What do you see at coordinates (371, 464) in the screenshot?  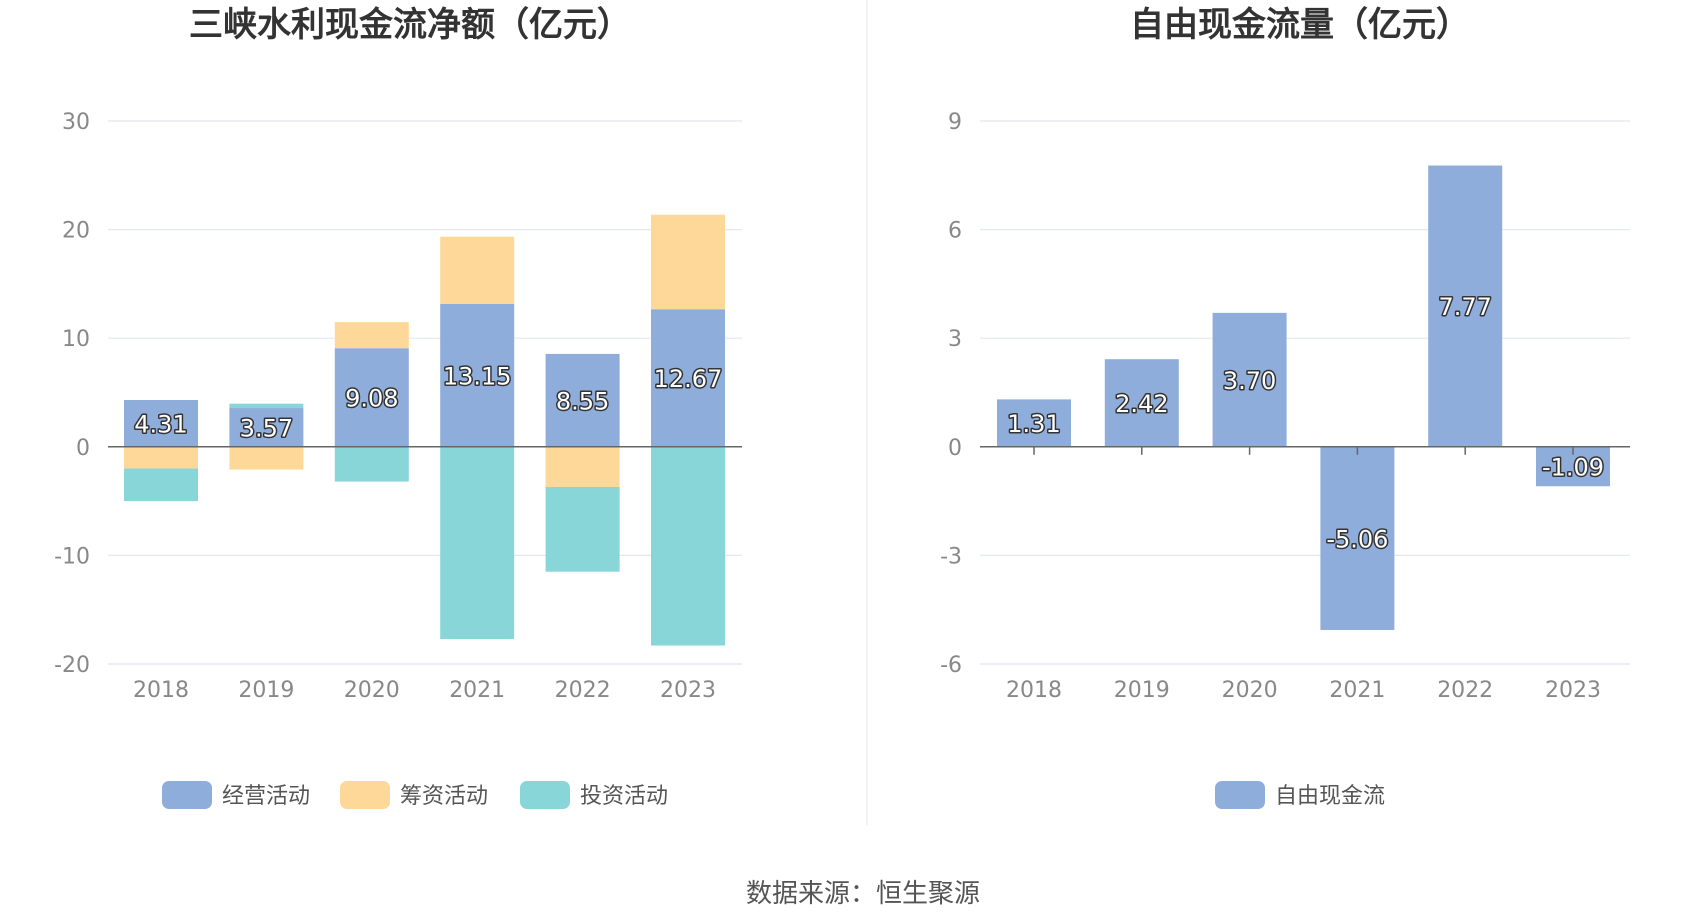 I see `bar-投资活动-2020` at bounding box center [371, 464].